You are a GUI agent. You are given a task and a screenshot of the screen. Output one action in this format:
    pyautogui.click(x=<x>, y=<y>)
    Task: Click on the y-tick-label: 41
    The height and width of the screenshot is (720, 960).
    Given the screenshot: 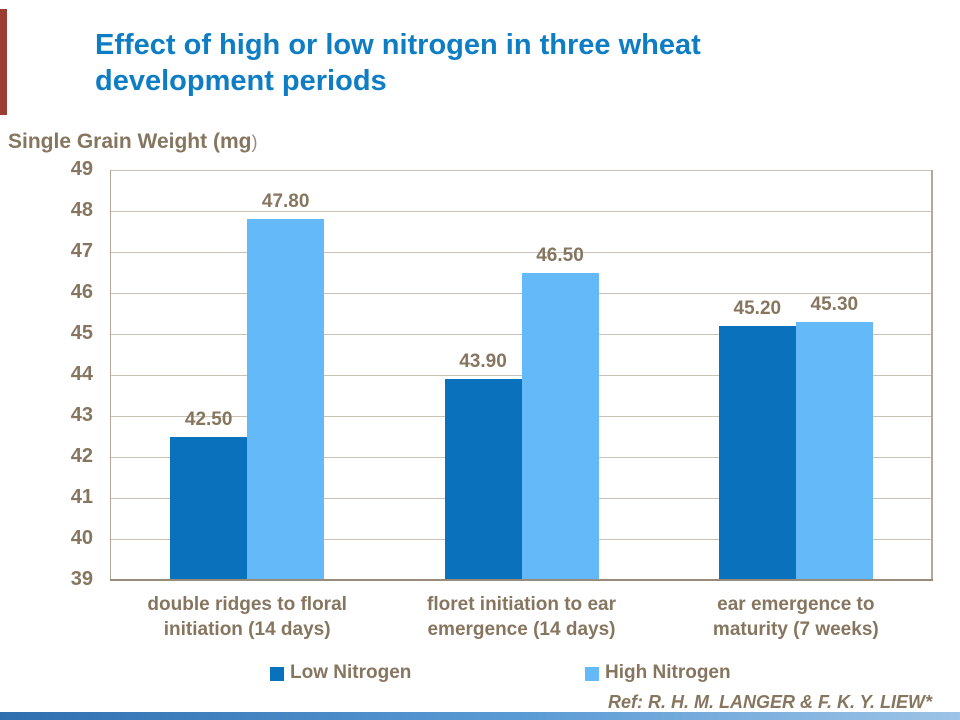 What is the action you would take?
    pyautogui.click(x=81, y=497)
    